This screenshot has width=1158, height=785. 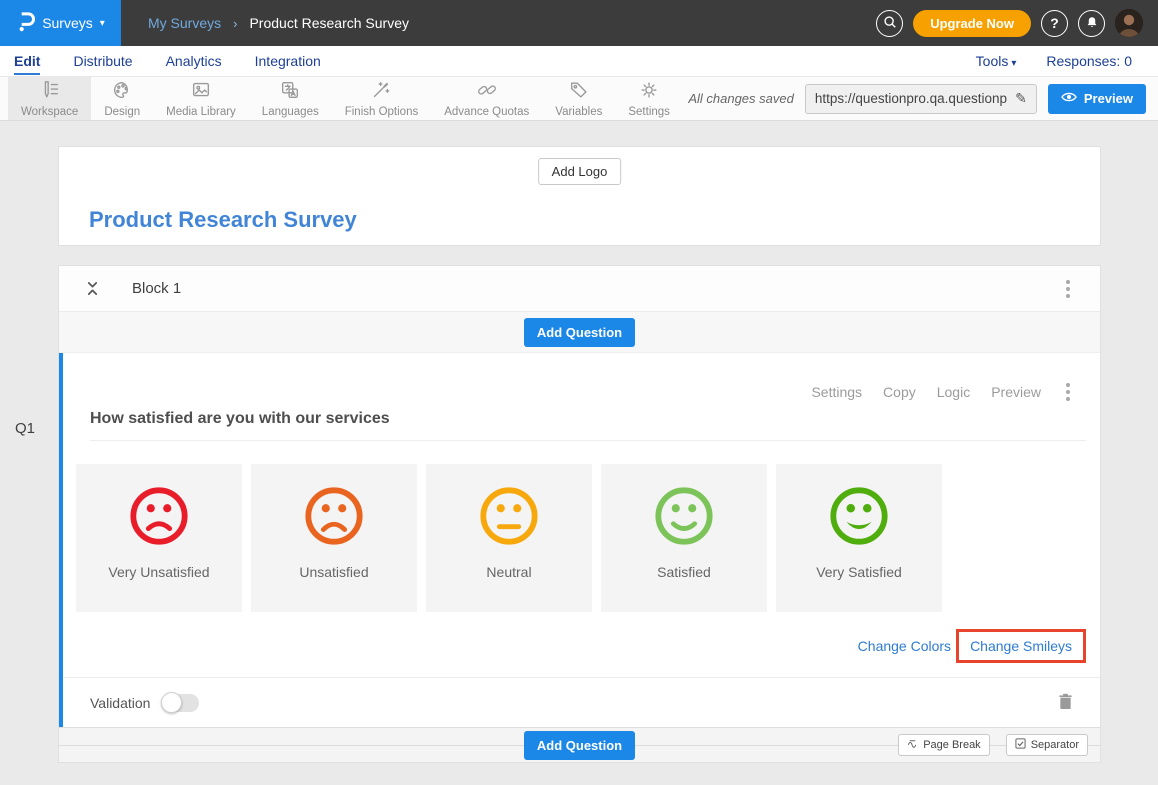 What do you see at coordinates (157, 288) in the screenshot?
I see `block-title: Block 1` at bounding box center [157, 288].